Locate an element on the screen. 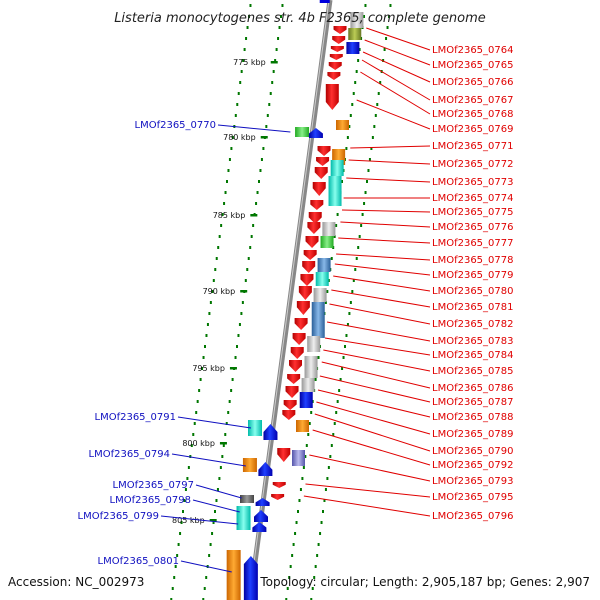 This screenshot has height=600, width=600. gene-label: LMOf2365_0766 is located at coordinates (473, 82).